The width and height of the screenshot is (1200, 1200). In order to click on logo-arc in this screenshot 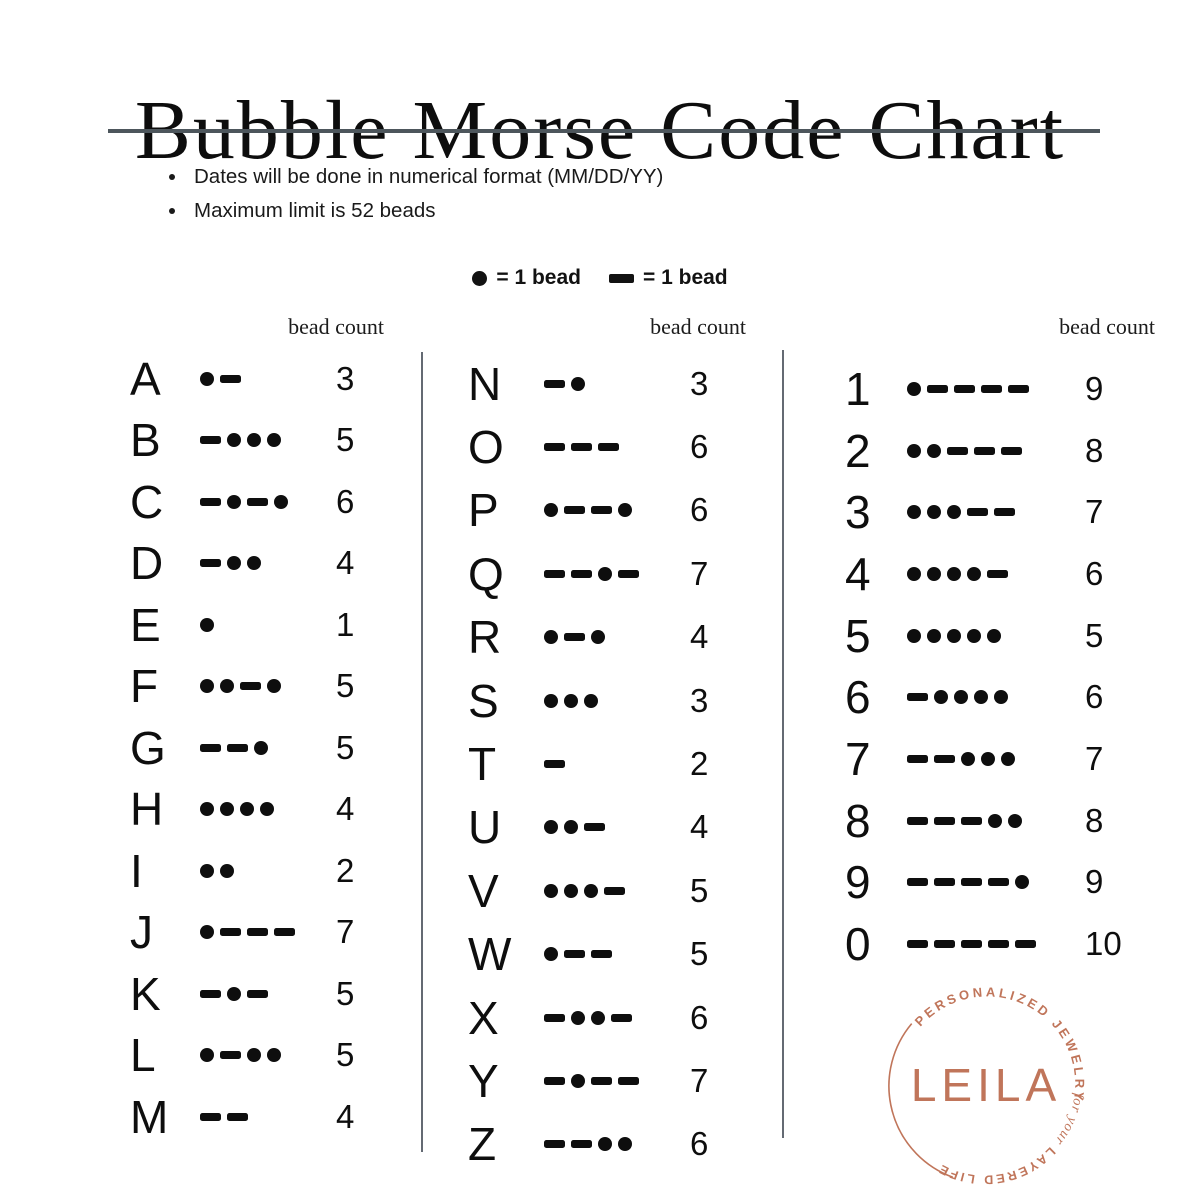, I will do `click(921, 1100)`.